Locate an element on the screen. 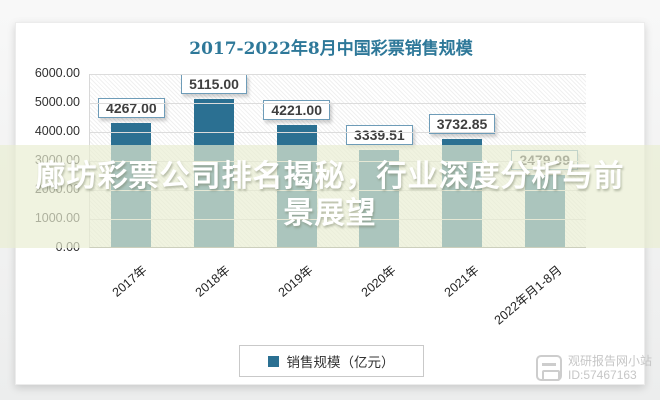 Image resolution: width=660 pixels, height=400 pixels. overlay-text-line-1: 廊坊彩票公司排名揭秘，行业深度分析与前 is located at coordinates (330, 176).